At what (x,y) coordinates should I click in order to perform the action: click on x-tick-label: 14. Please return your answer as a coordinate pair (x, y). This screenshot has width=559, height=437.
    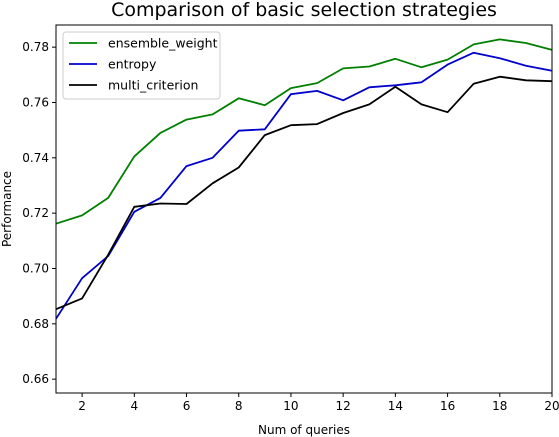
    Looking at the image, I should click on (395, 406).